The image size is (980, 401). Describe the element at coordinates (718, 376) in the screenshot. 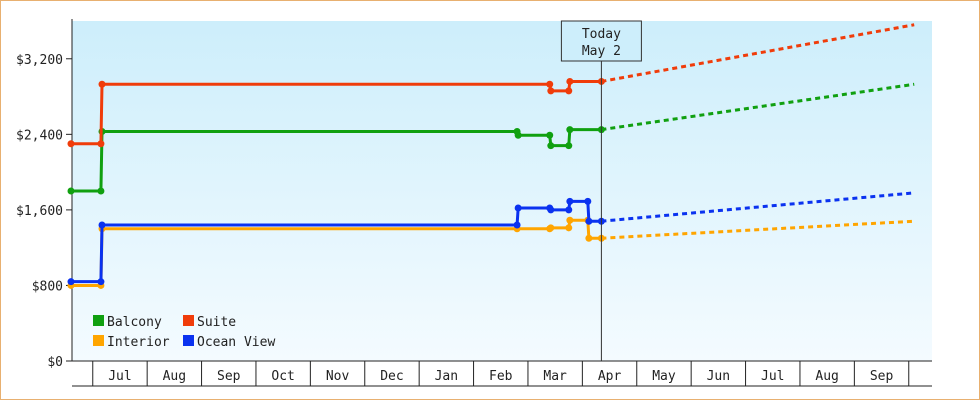

I see `x-tick-label: Jun` at that location.